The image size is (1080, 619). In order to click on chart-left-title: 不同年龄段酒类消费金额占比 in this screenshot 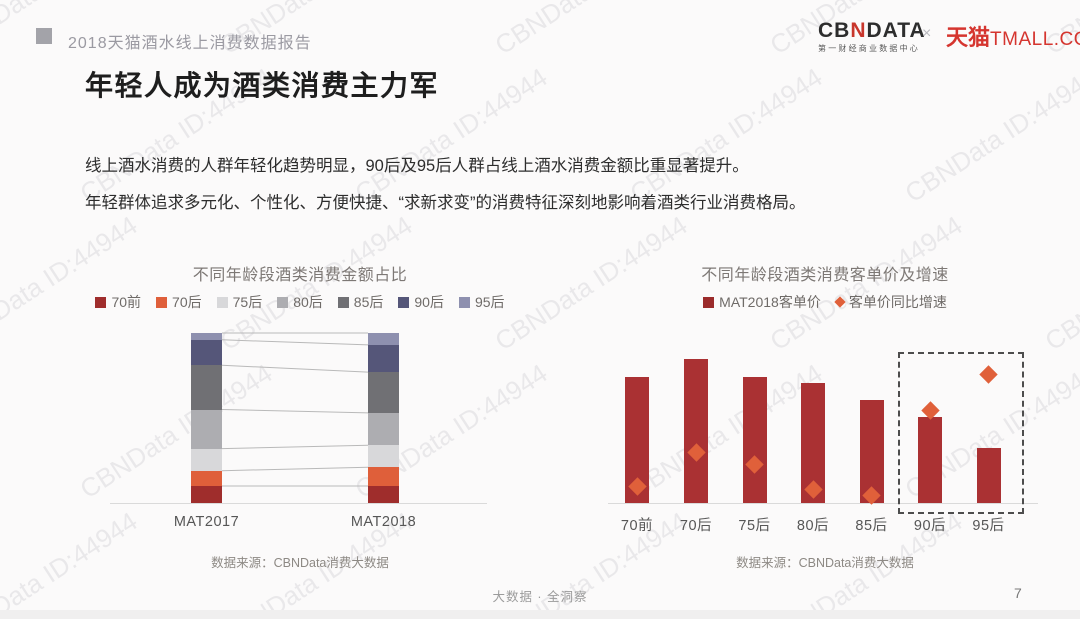, I will do `click(300, 275)`.